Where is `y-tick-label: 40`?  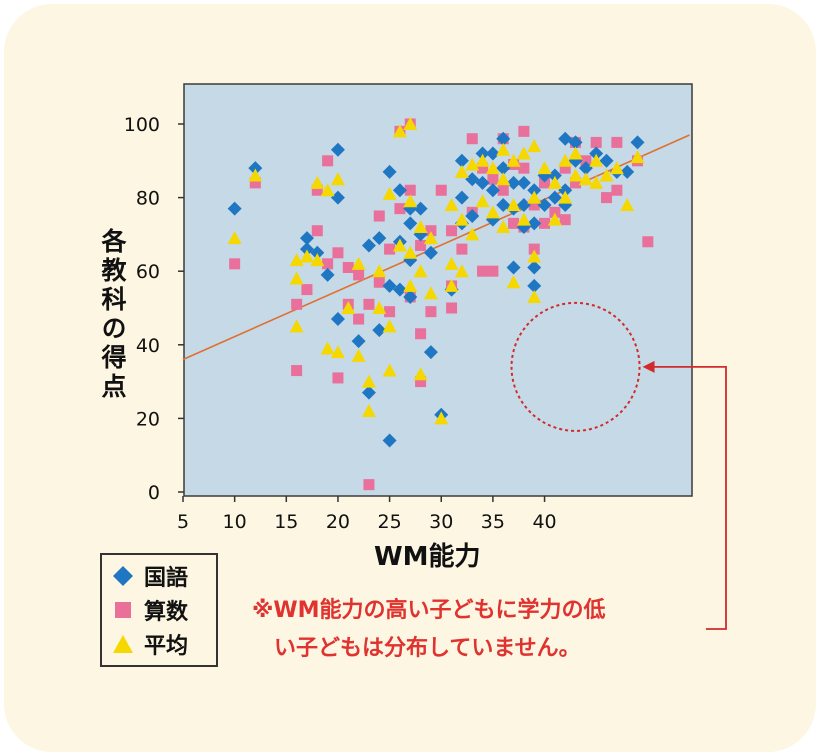
y-tick-label: 40 is located at coordinates (148, 346).